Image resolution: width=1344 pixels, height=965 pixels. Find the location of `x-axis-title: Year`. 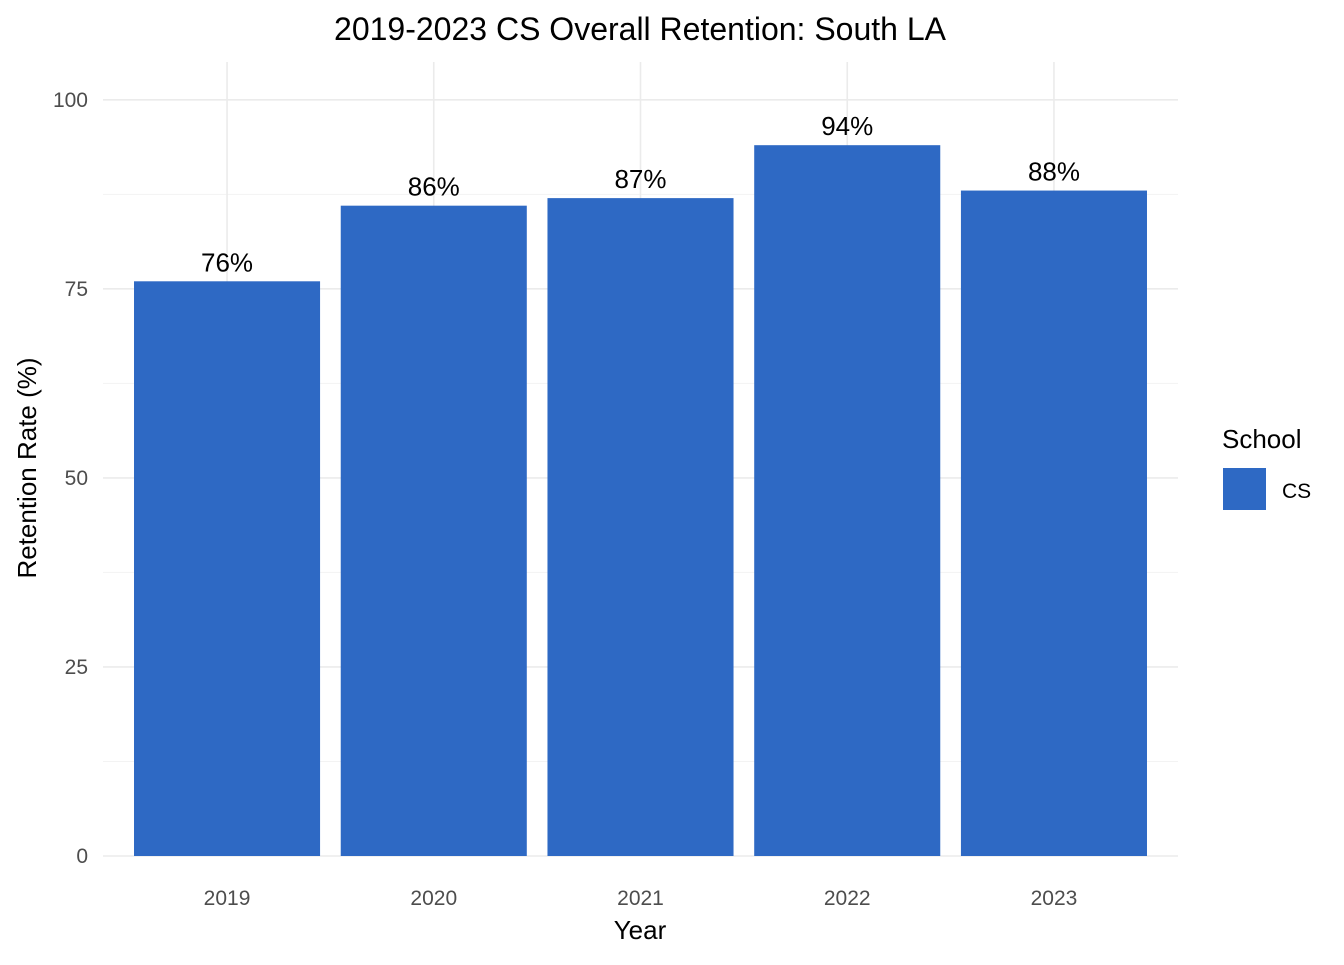

x-axis-title: Year is located at coordinates (640, 930).